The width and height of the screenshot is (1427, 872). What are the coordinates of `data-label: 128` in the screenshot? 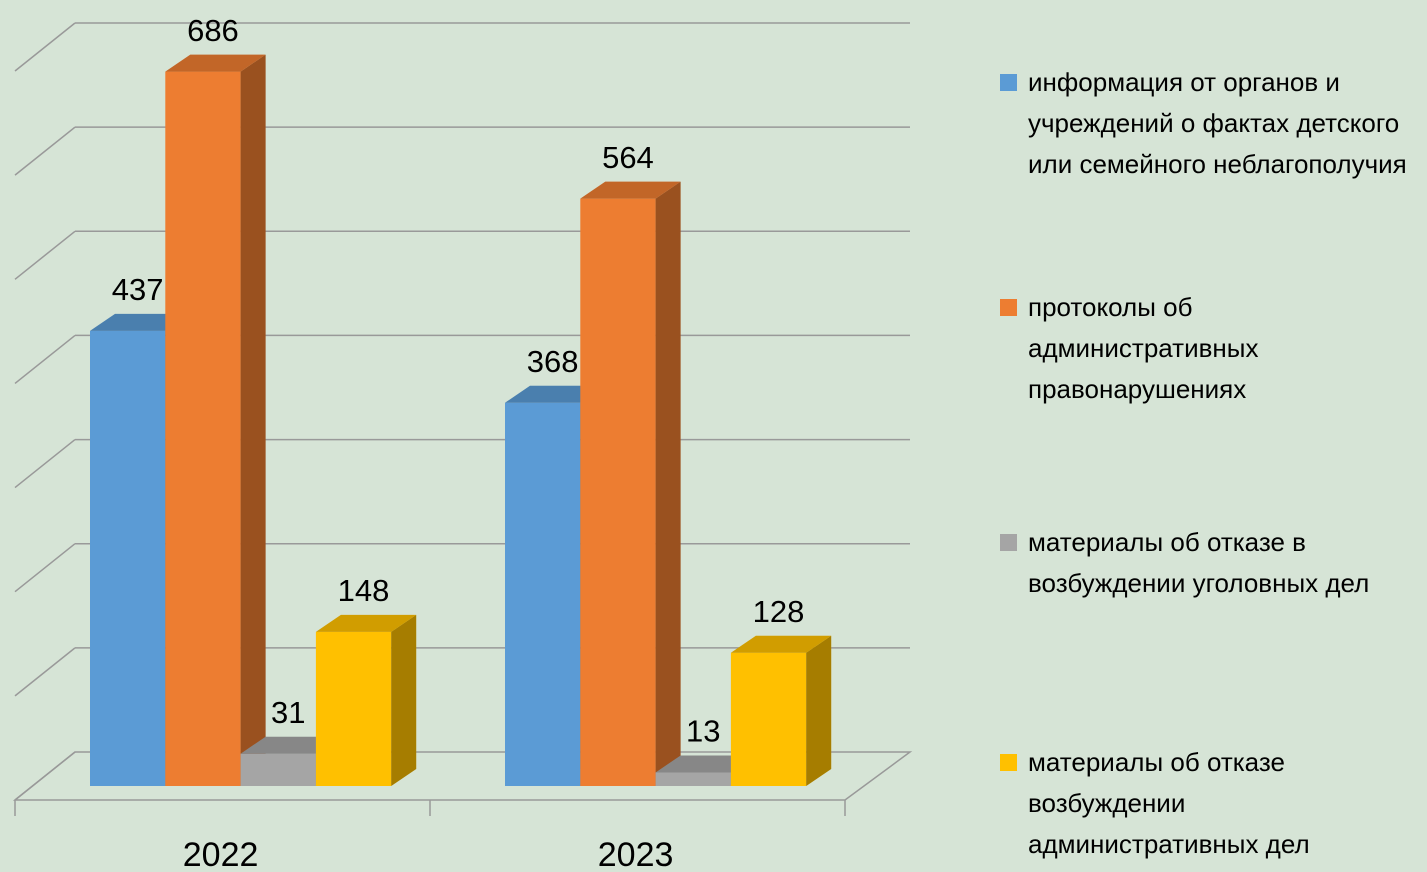 It's located at (779, 611).